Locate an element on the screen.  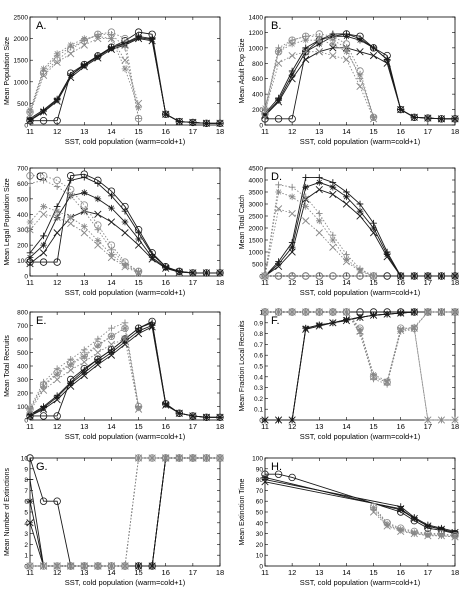
y-tick-label: 2 is located at coordinates (26, 545).